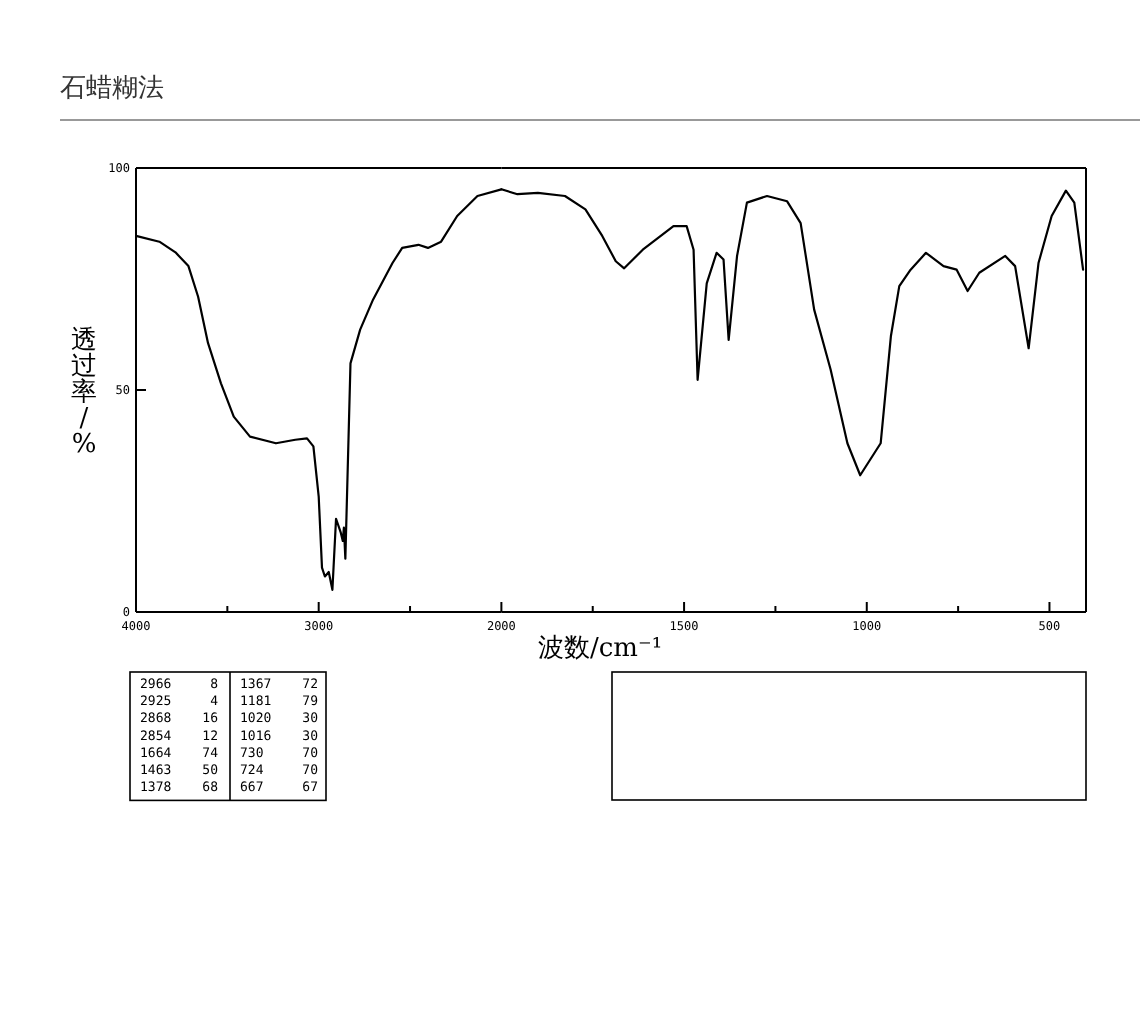 The height and width of the screenshot is (1022, 1140). I want to click on y-axis-title: 透过率/%, so click(84, 393).